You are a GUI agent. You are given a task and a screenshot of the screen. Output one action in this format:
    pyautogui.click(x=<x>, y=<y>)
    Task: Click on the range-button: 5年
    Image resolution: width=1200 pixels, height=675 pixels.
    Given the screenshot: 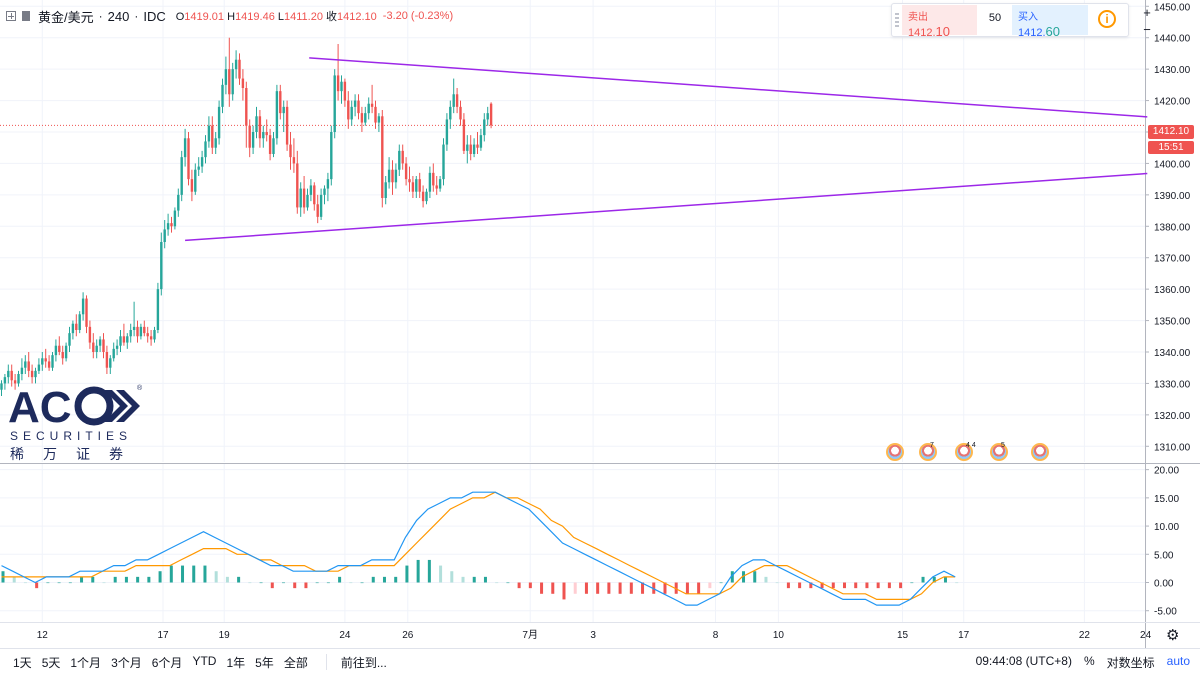 What is the action you would take?
    pyautogui.click(x=264, y=662)
    